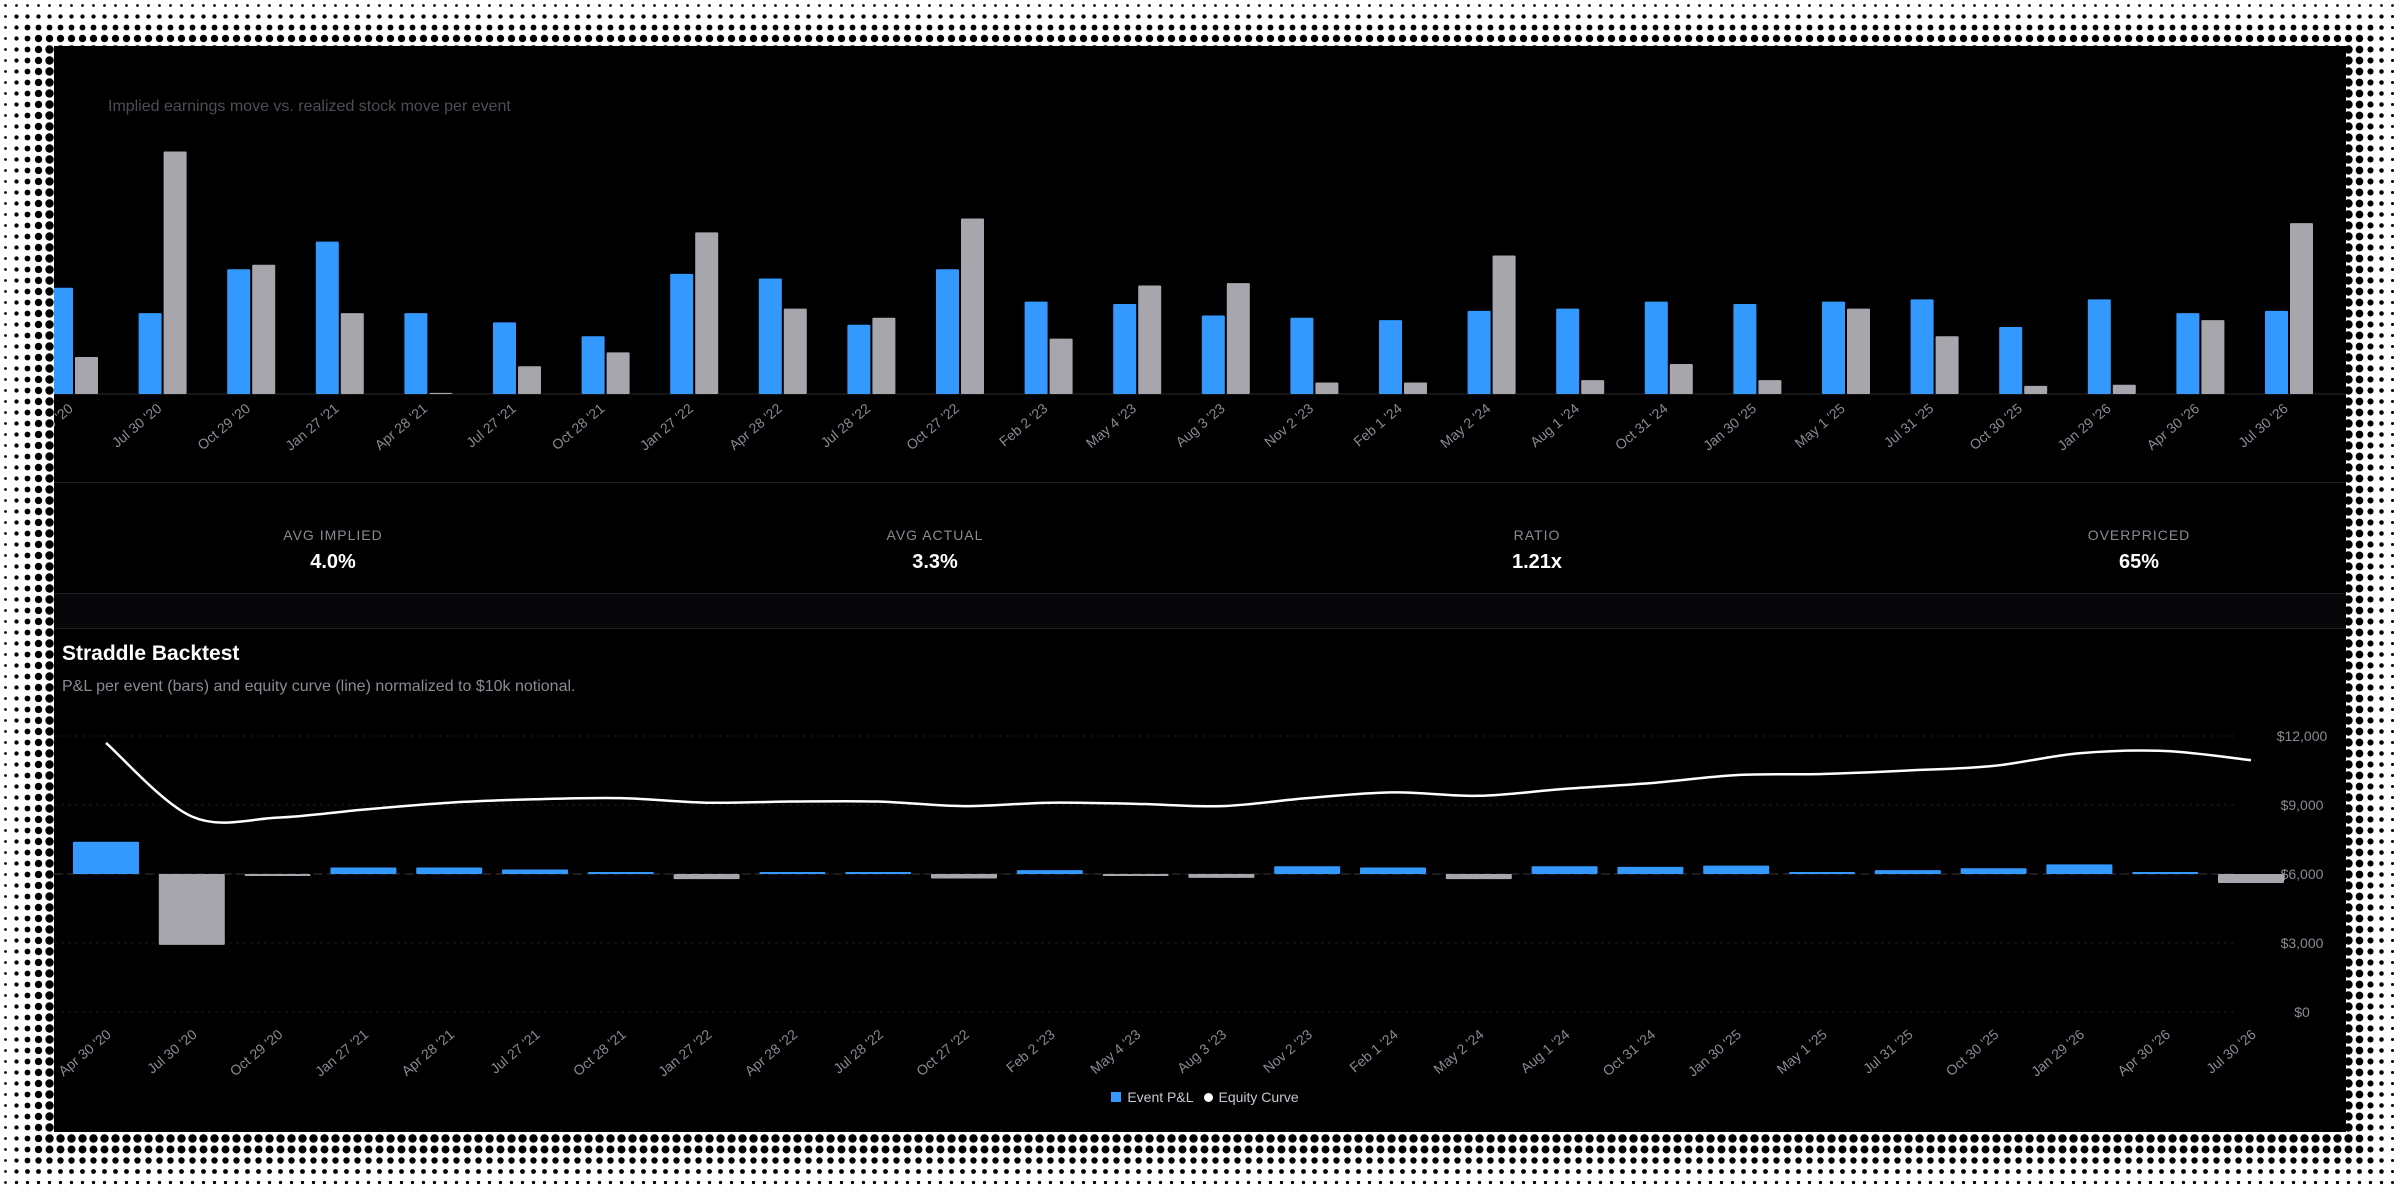  Describe the element at coordinates (942, 1052) in the screenshot. I see `x-tick-label: Oct 27 '22` at that location.